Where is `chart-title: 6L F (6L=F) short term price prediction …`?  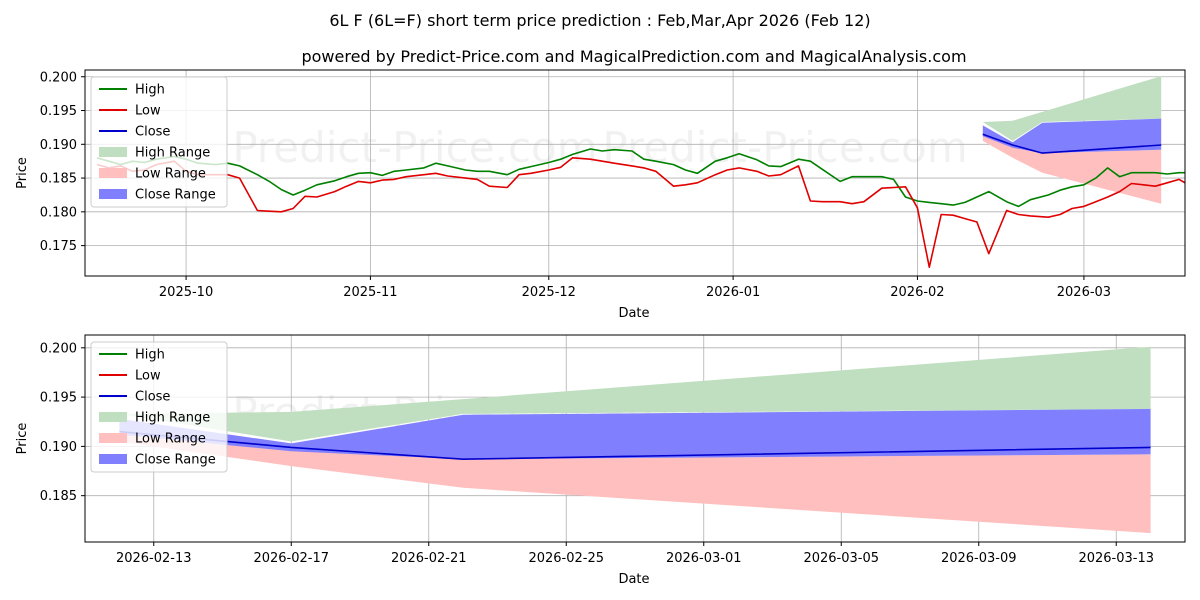
chart-title: 6L F (6L=F) short term price prediction … is located at coordinates (599, 20).